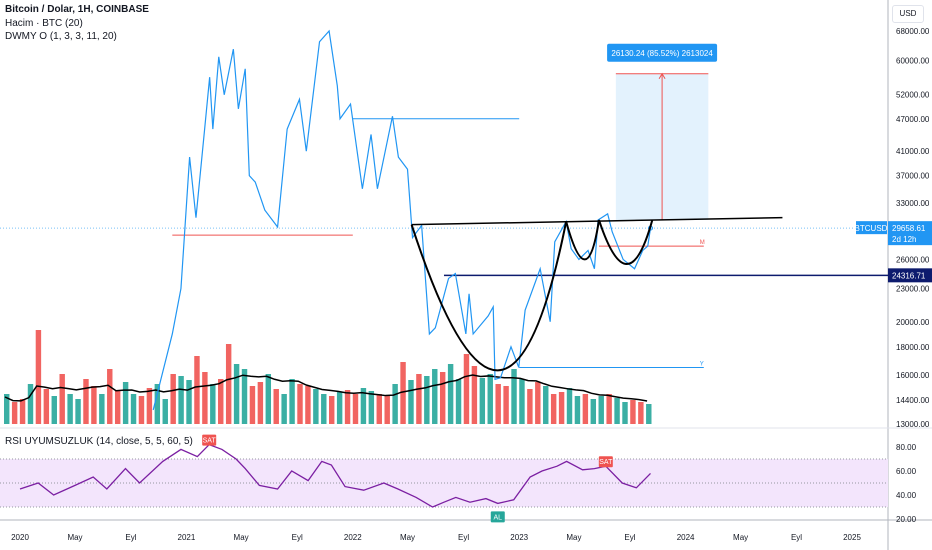  Describe the element at coordinates (77, 9) in the screenshot. I see `chart-title: Bitcoin / Dolar, 1H, COINBASE` at that location.